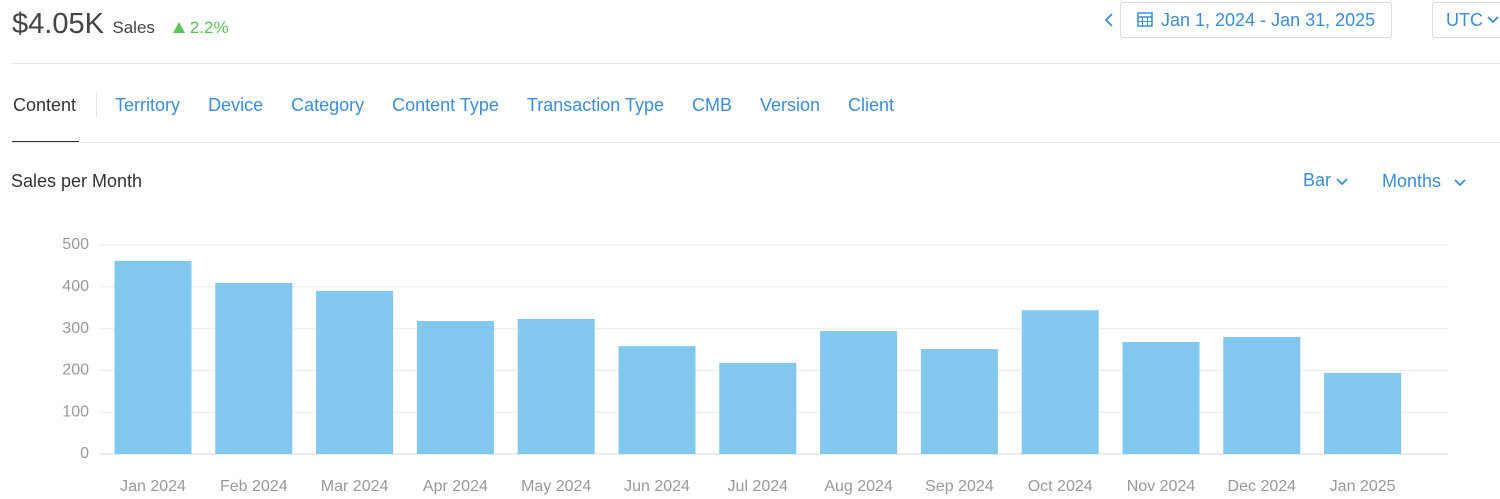 The height and width of the screenshot is (499, 1500). Describe the element at coordinates (1317, 180) in the screenshot. I see `chart-type: Bar` at that location.